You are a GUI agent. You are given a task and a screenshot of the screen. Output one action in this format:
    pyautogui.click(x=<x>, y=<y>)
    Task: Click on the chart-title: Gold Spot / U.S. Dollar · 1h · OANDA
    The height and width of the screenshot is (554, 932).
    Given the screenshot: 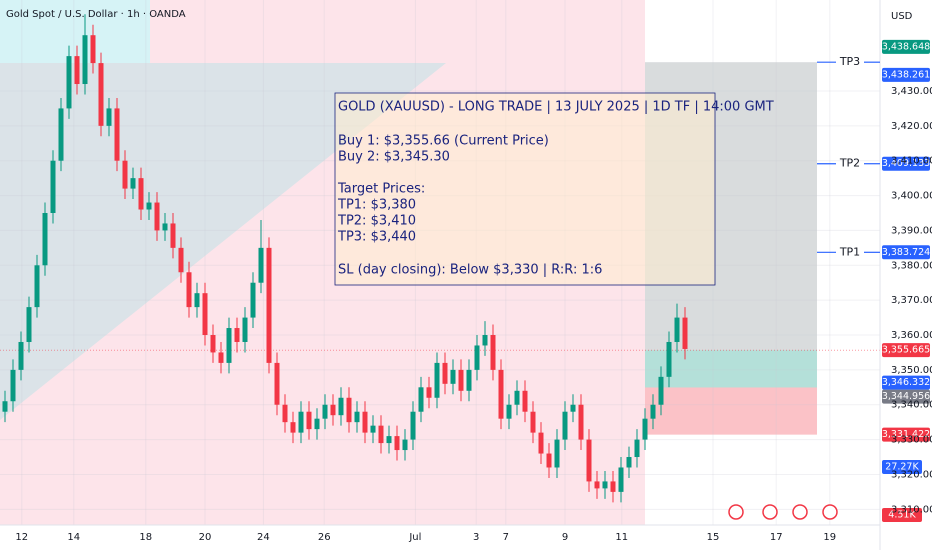 What is the action you would take?
    pyautogui.click(x=96, y=14)
    